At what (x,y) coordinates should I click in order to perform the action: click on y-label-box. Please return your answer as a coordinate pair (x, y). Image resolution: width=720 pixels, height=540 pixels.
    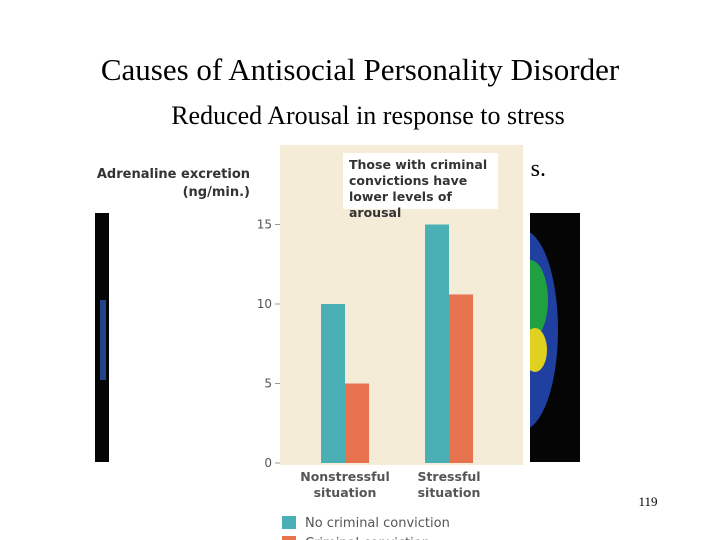
    Looking at the image, I should click on (172, 185).